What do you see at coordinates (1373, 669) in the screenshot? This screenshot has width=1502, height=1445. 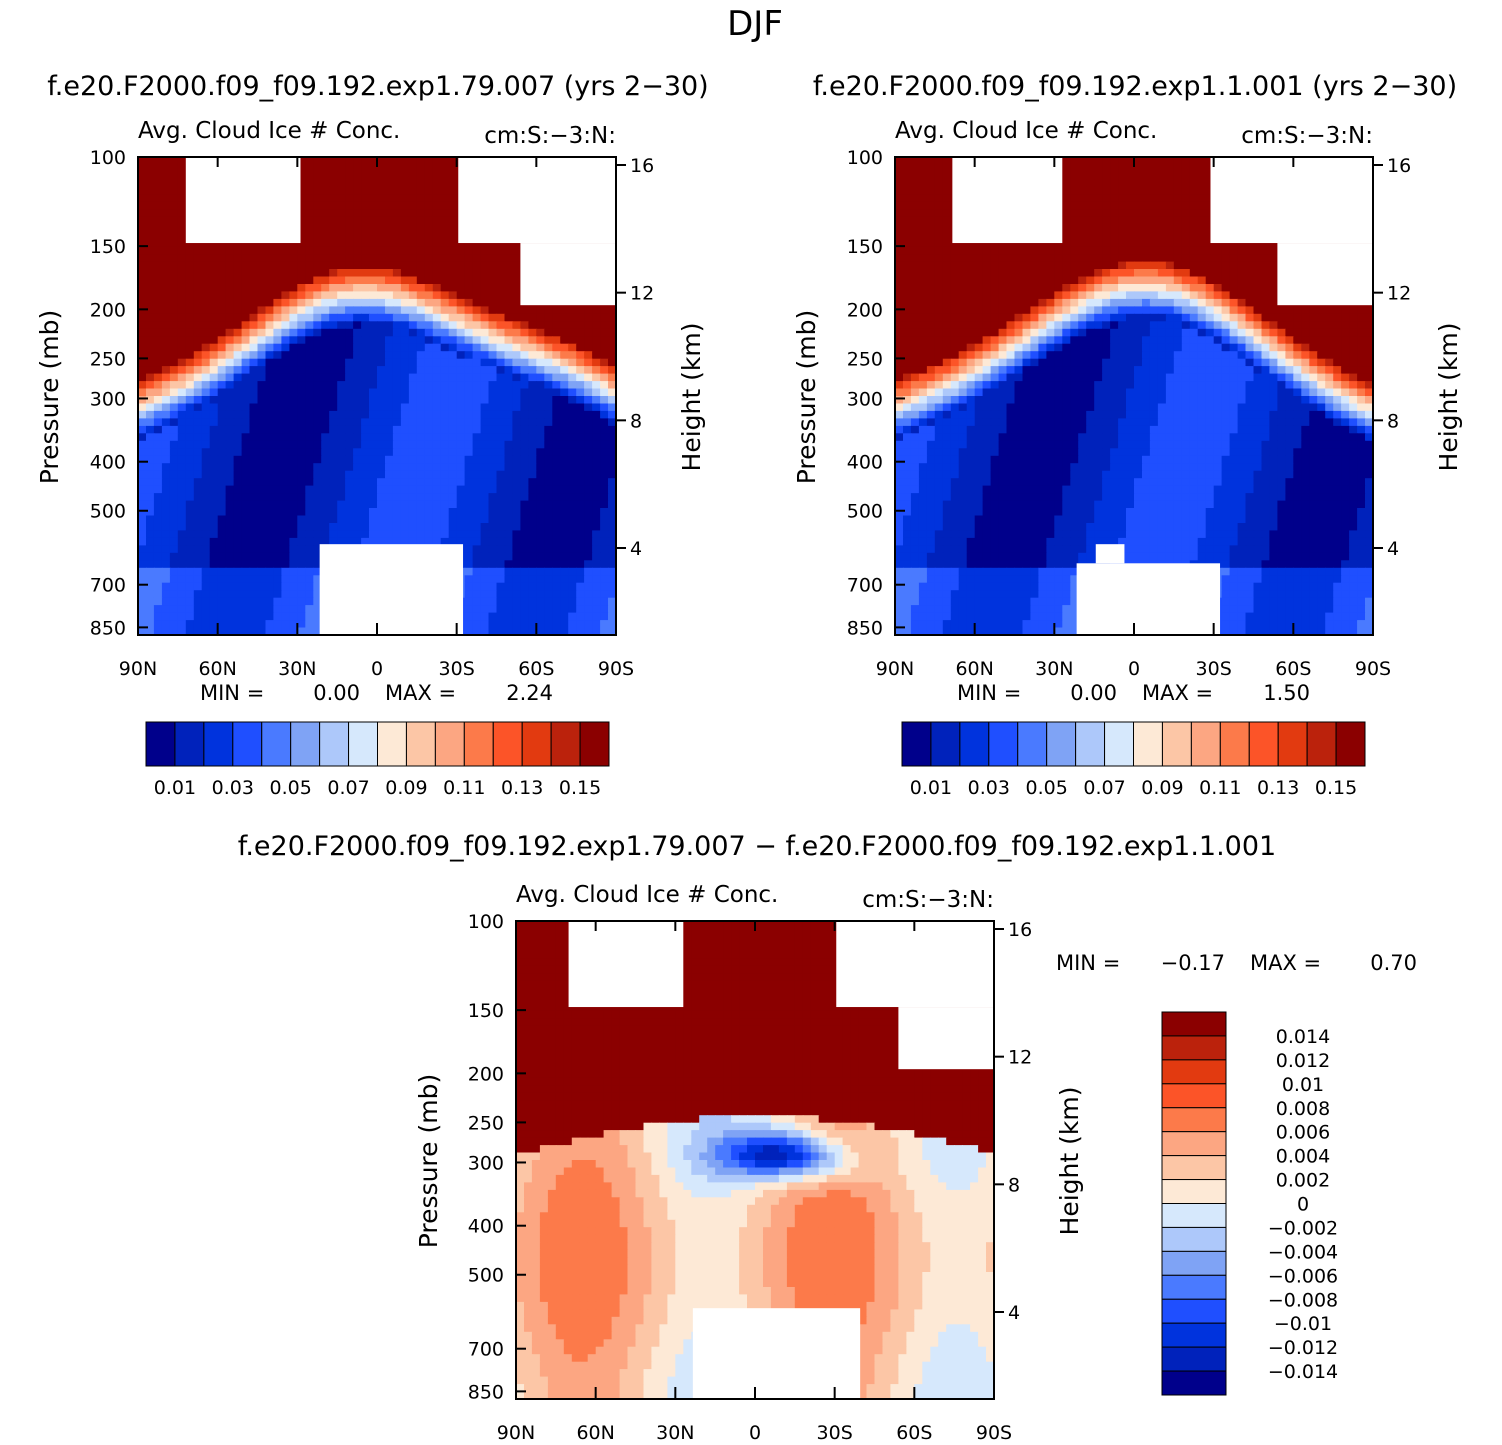 I see `x-tick-label: 90S` at bounding box center [1373, 669].